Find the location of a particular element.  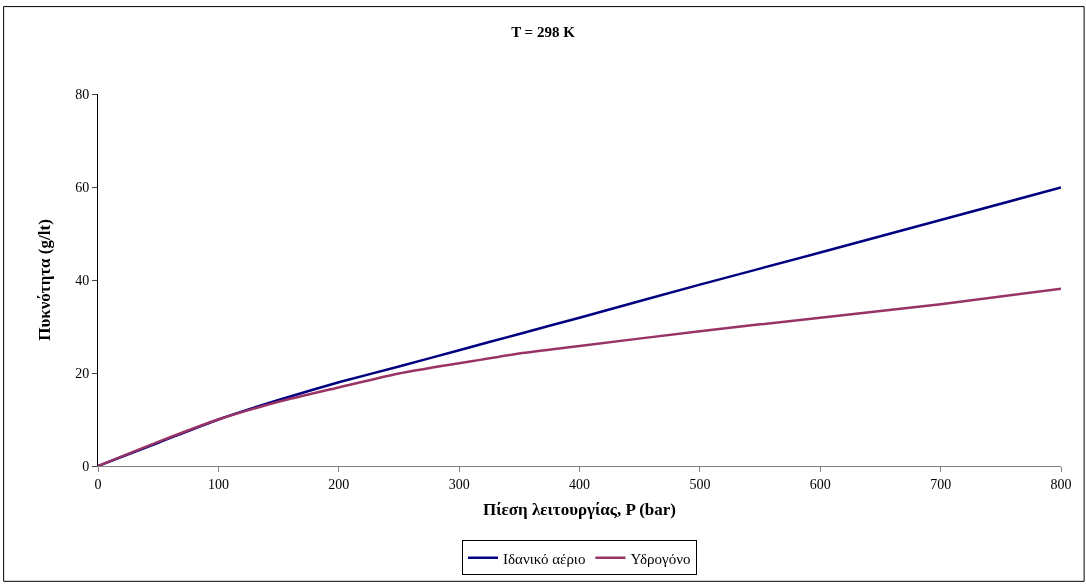

y-tick-label: 20 is located at coordinates (82, 373).